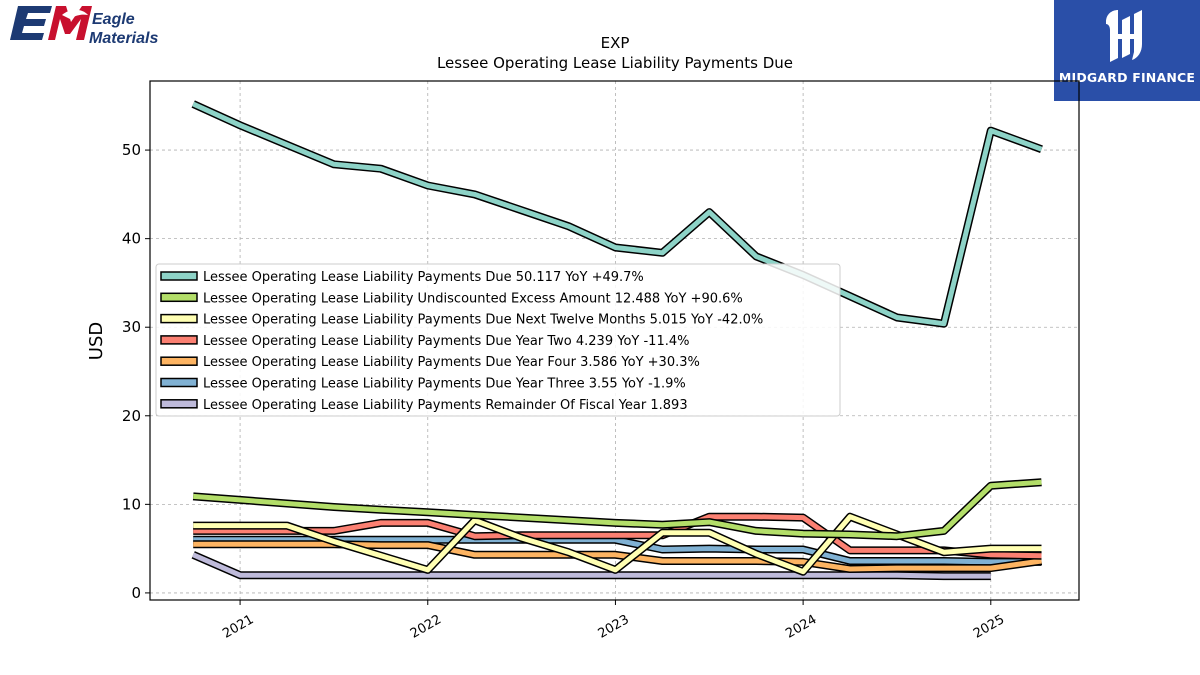 The image size is (1200, 675). Describe the element at coordinates (131, 416) in the screenshot. I see `y-tick-label: 20` at that location.